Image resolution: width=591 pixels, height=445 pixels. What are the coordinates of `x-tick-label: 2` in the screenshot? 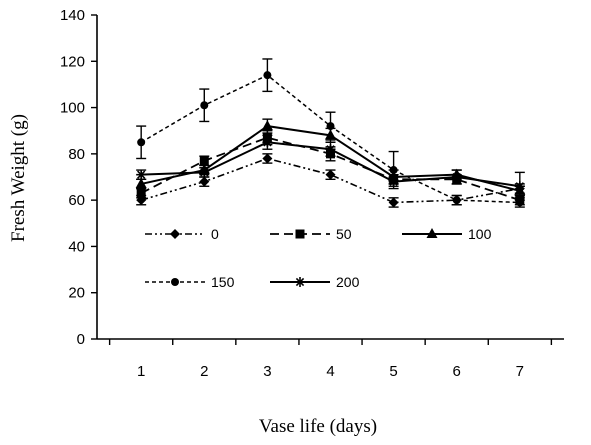 It's located at (204, 371).